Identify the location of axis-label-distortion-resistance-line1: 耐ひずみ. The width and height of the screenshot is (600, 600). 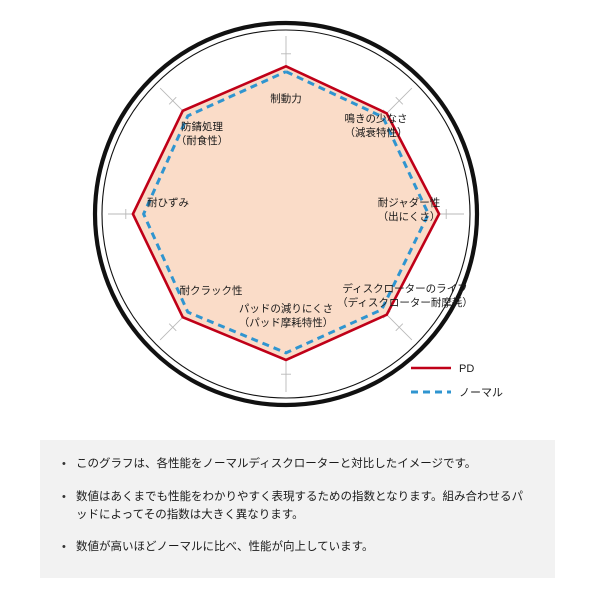
(168, 202).